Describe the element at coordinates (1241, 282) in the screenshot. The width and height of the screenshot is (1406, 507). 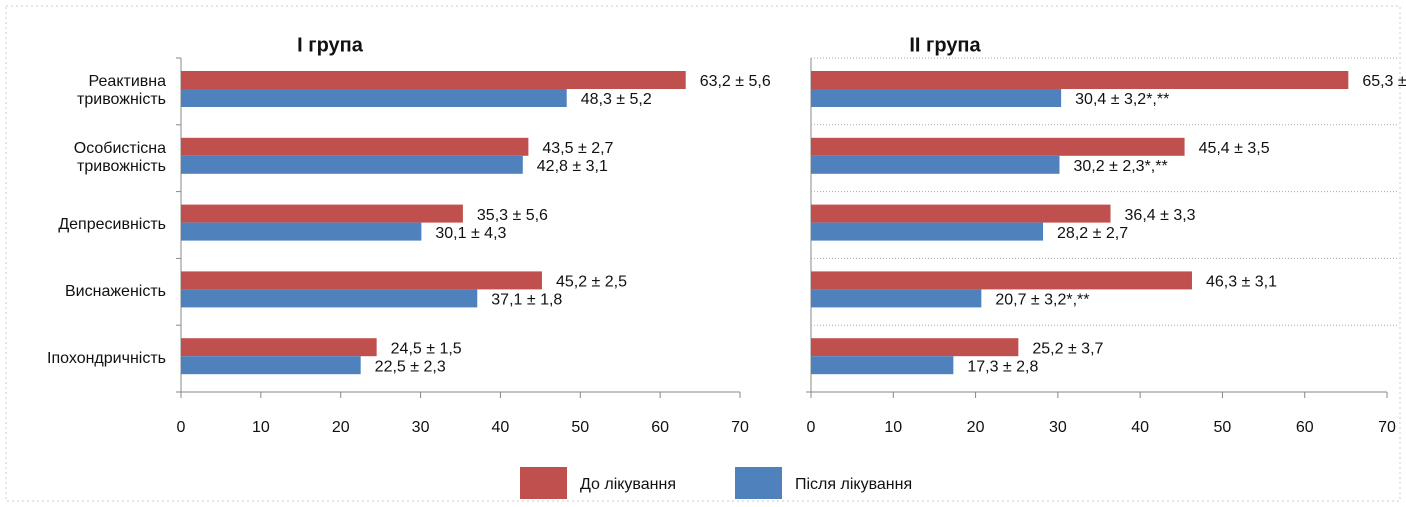
I see `value-label: 46,3 ± 3,1` at that location.